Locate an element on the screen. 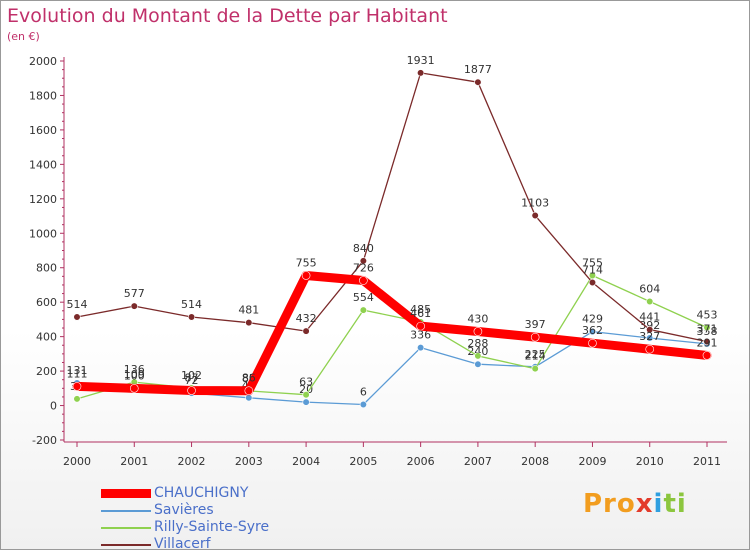 Image resolution: width=750 pixels, height=553 pixels. data-label-villacerf: 840 is located at coordinates (363, 248).